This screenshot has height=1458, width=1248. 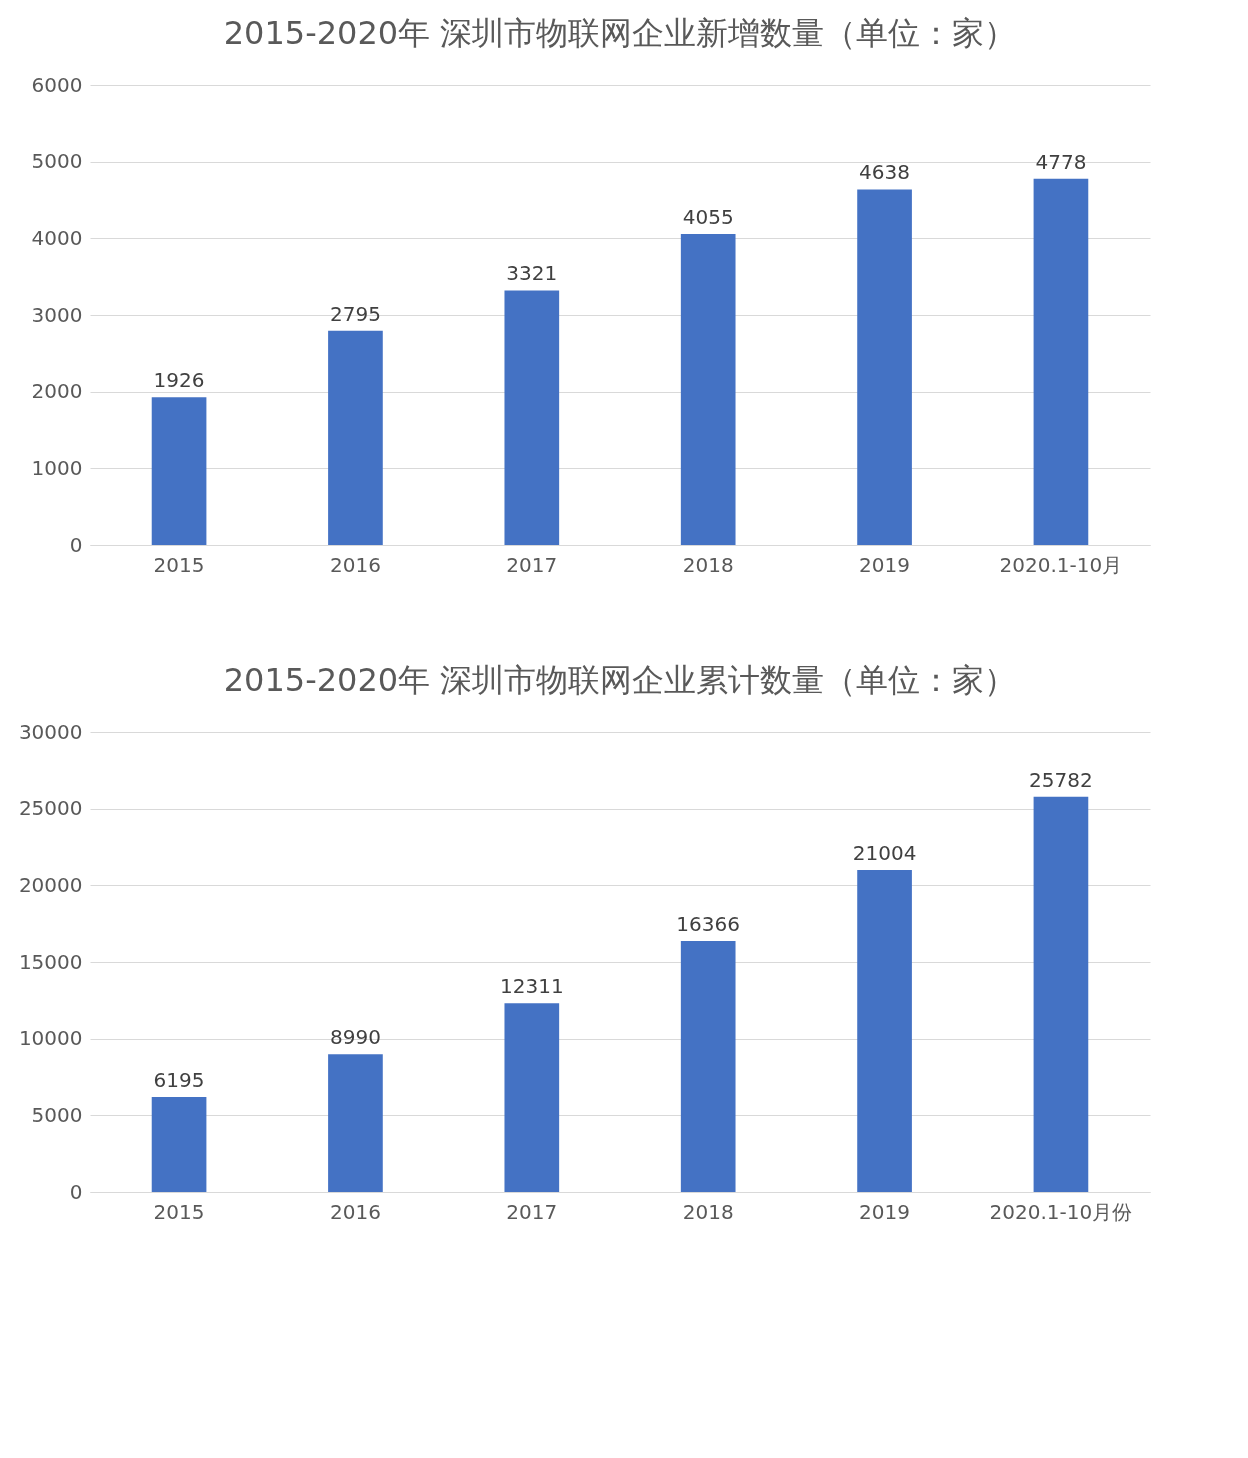 What do you see at coordinates (50, 808) in the screenshot?
I see `y-tick-label: 25000` at bounding box center [50, 808].